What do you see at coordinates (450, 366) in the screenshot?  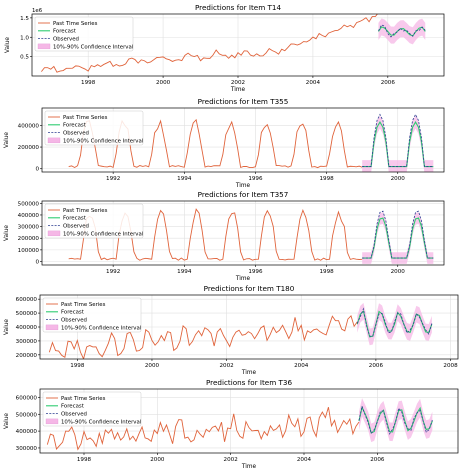 I see `x-tick-label: 2008` at bounding box center [450, 366].